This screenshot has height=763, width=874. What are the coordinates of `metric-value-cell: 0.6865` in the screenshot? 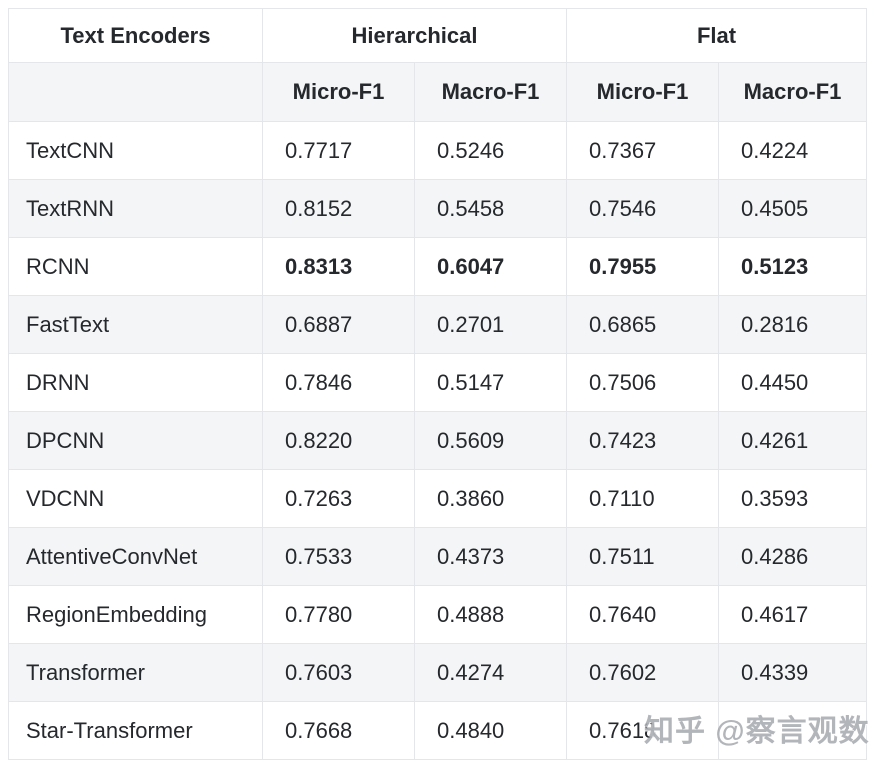 It's located at (642, 324).